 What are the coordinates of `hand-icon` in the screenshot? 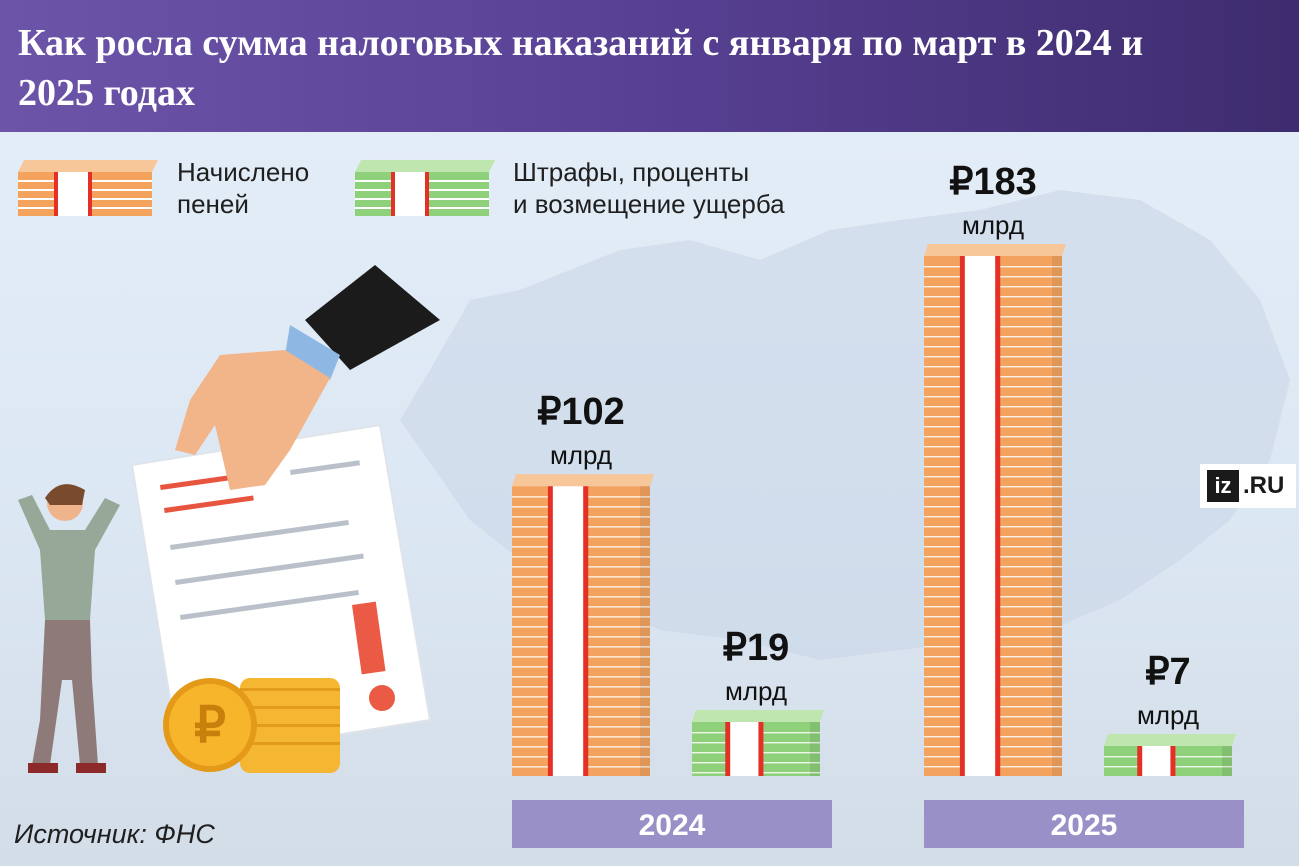 It's located at (307, 377).